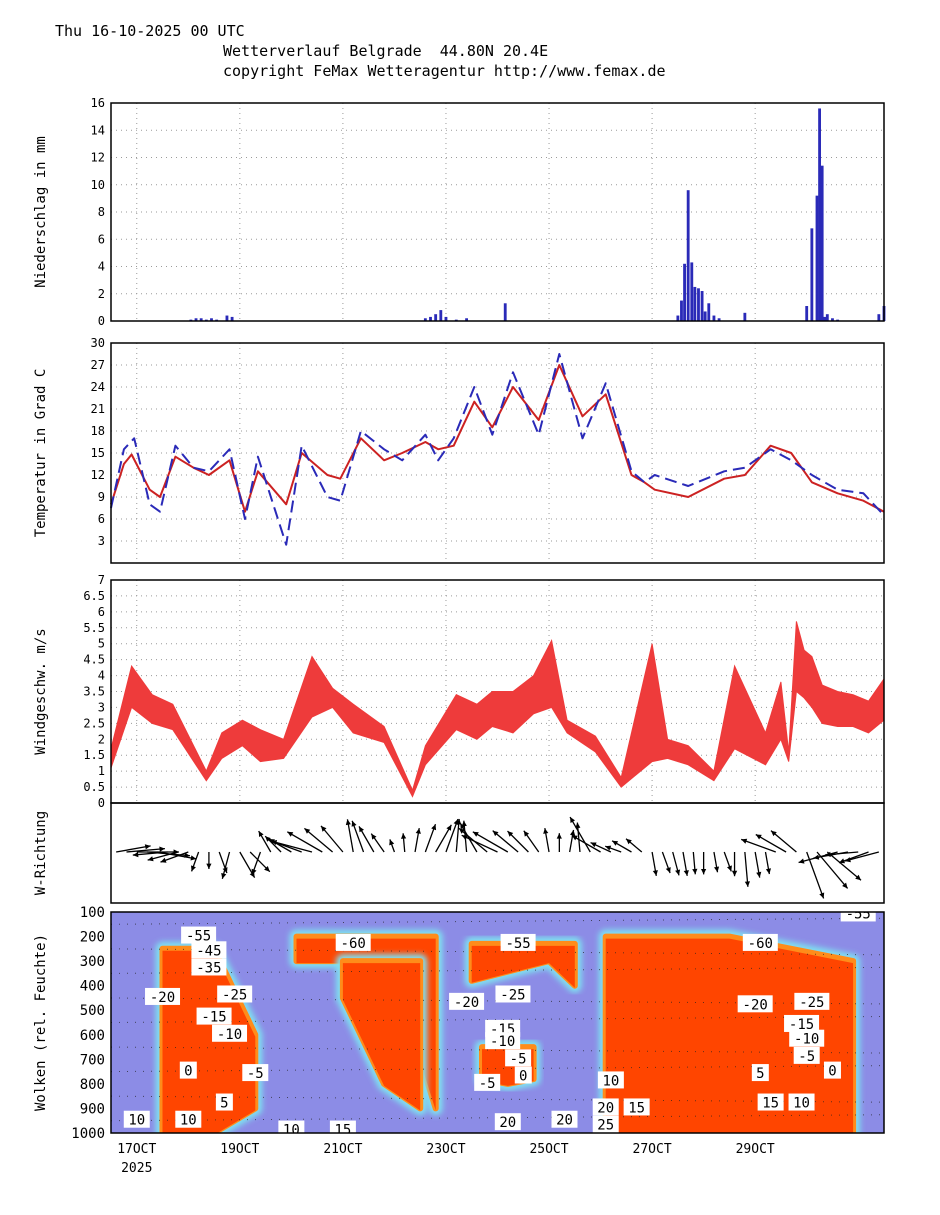 Image resolution: width=940 pixels, height=1215 pixels. I want to click on x-tick-label: 17OCT, so click(136, 1149).